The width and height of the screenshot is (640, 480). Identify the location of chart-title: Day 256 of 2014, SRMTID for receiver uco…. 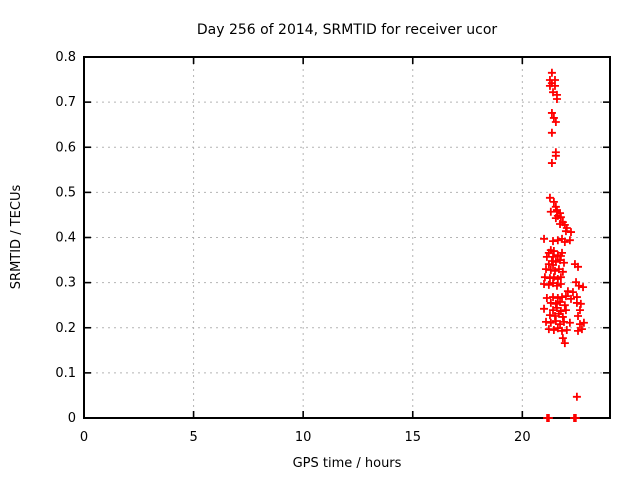
(347, 30).